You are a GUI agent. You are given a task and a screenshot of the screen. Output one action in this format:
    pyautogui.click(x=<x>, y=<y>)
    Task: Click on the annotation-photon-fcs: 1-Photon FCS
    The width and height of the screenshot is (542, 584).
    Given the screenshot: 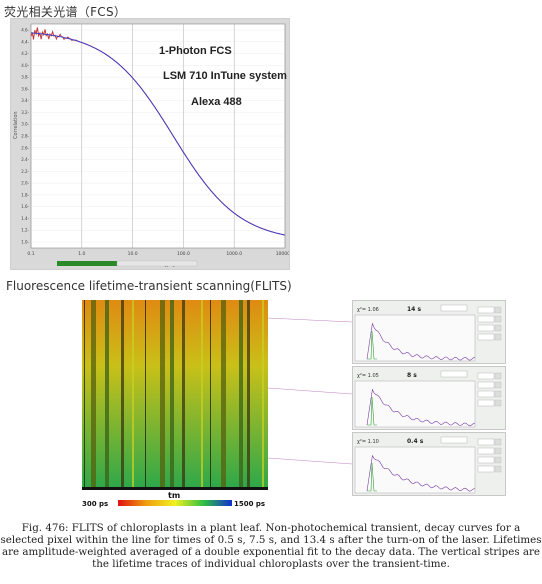 What is the action you would take?
    pyautogui.click(x=195, y=51)
    